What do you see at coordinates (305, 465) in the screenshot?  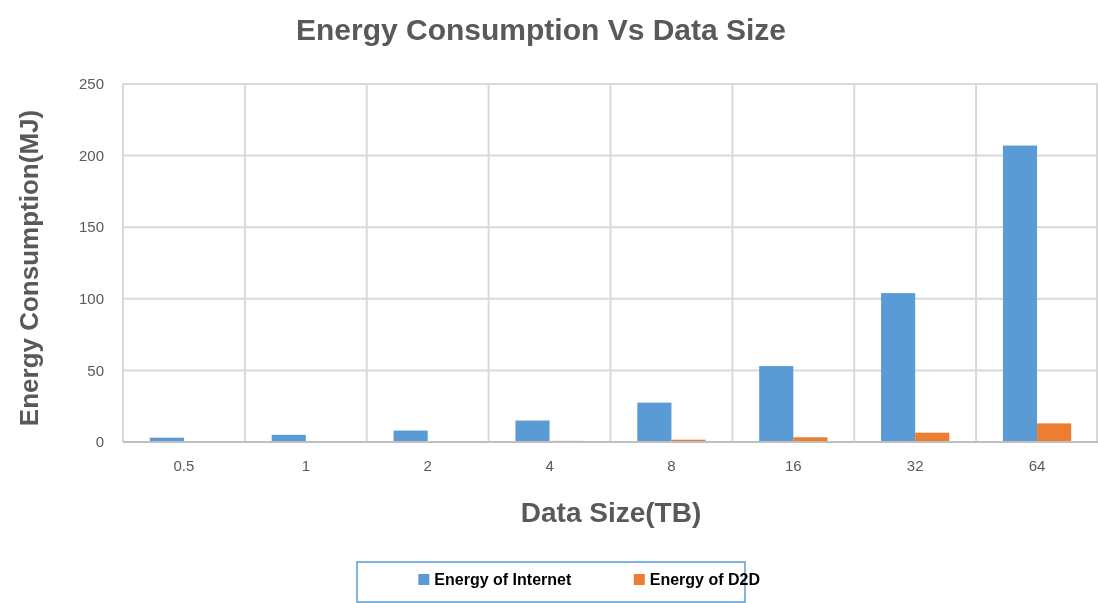 I see `x-tick-label: 1` at bounding box center [305, 465].